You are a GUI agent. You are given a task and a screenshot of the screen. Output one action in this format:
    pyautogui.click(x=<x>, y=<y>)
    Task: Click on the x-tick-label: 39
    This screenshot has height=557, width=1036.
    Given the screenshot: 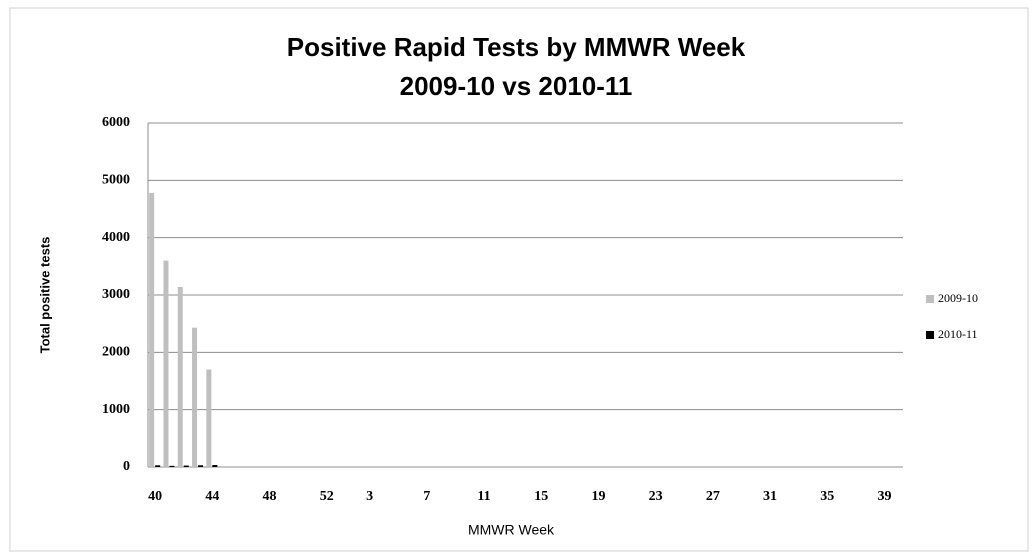 What is the action you would take?
    pyautogui.click(x=884, y=496)
    